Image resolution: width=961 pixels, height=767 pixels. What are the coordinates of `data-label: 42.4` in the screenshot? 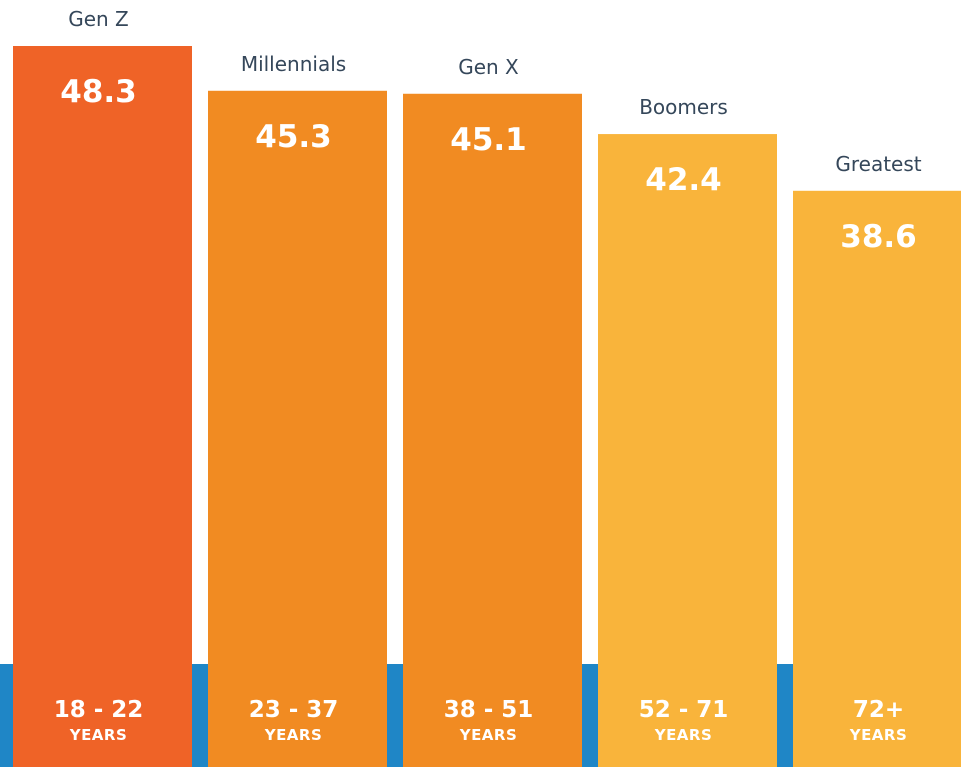 It's located at (683, 180).